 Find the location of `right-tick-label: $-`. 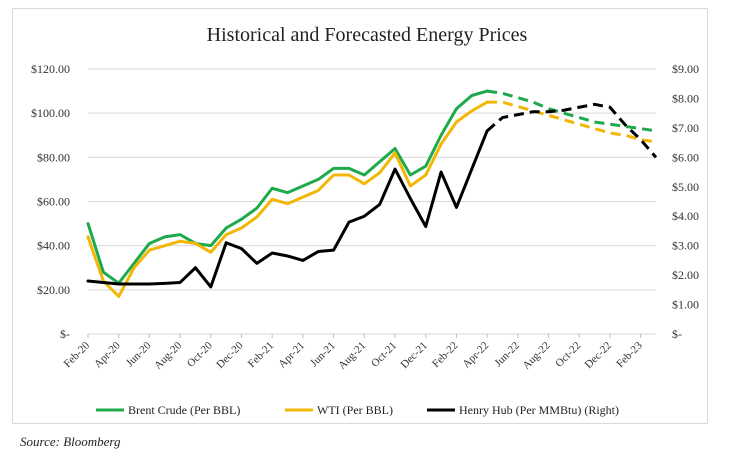

right-tick-label: $- is located at coordinates (677, 334).